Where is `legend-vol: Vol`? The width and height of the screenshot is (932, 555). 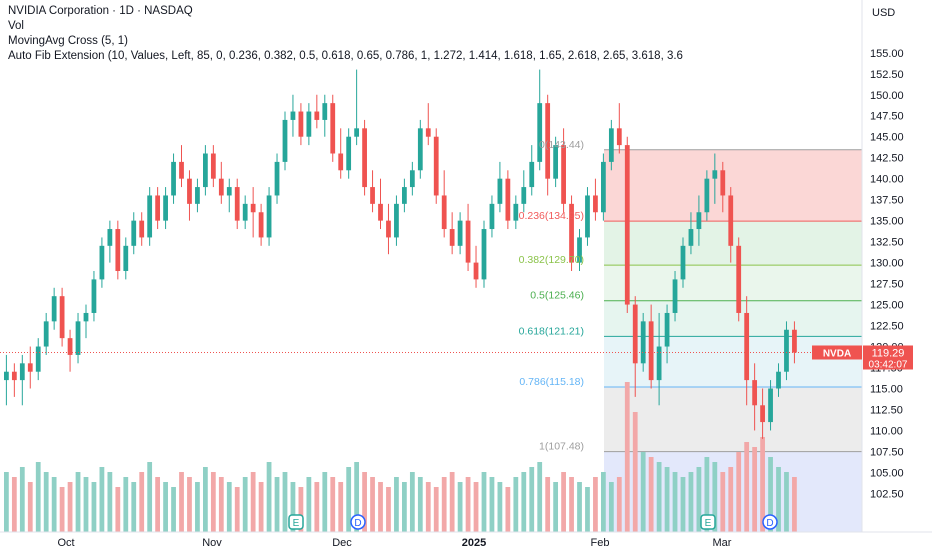
legend-vol: Vol is located at coordinates (16, 26).